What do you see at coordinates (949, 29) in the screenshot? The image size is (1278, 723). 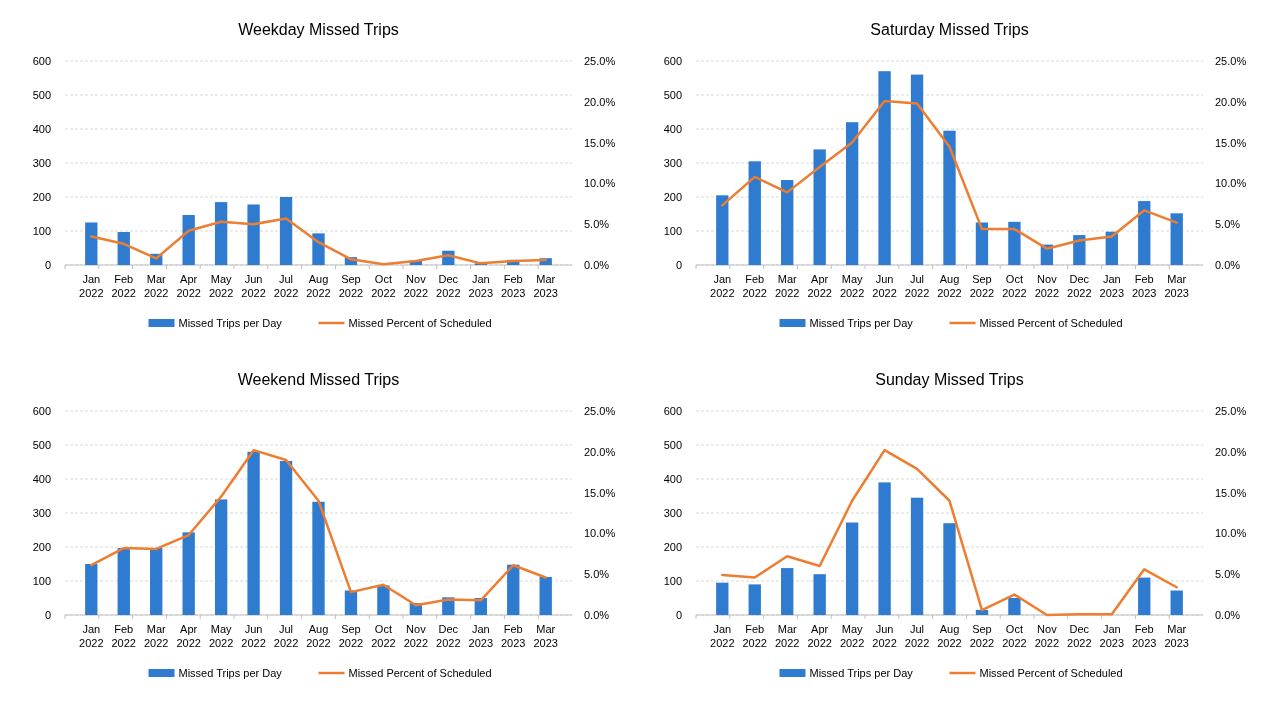 I see `chart-title: Saturday Missed Trips` at bounding box center [949, 29].